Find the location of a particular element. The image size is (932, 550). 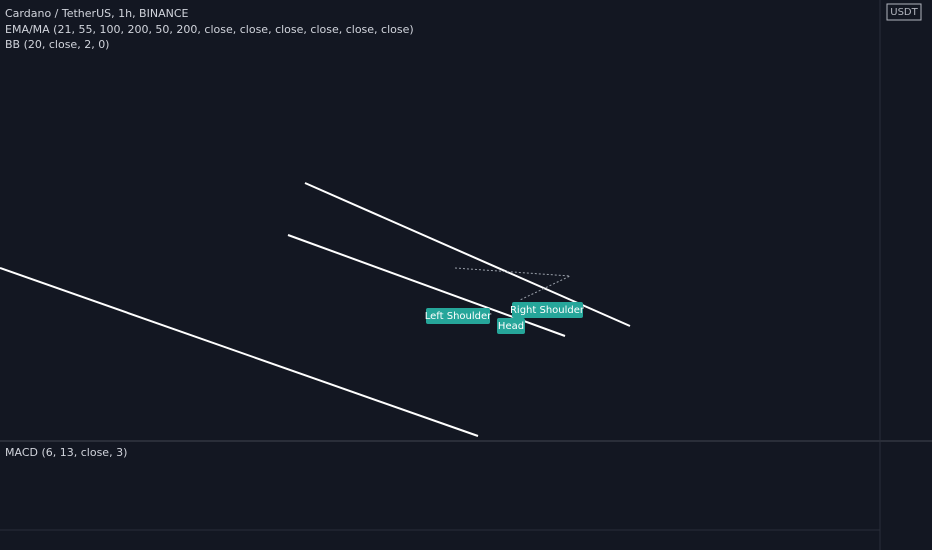

pattern-label: Head is located at coordinates (511, 326).